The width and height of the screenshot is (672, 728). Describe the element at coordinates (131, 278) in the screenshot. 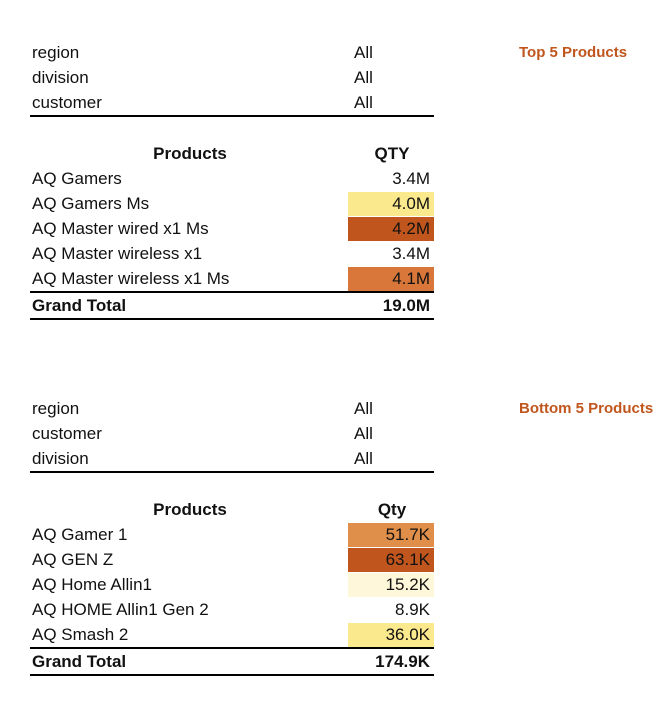

I see `product-name: AQ Master wireless x1 Ms` at that location.